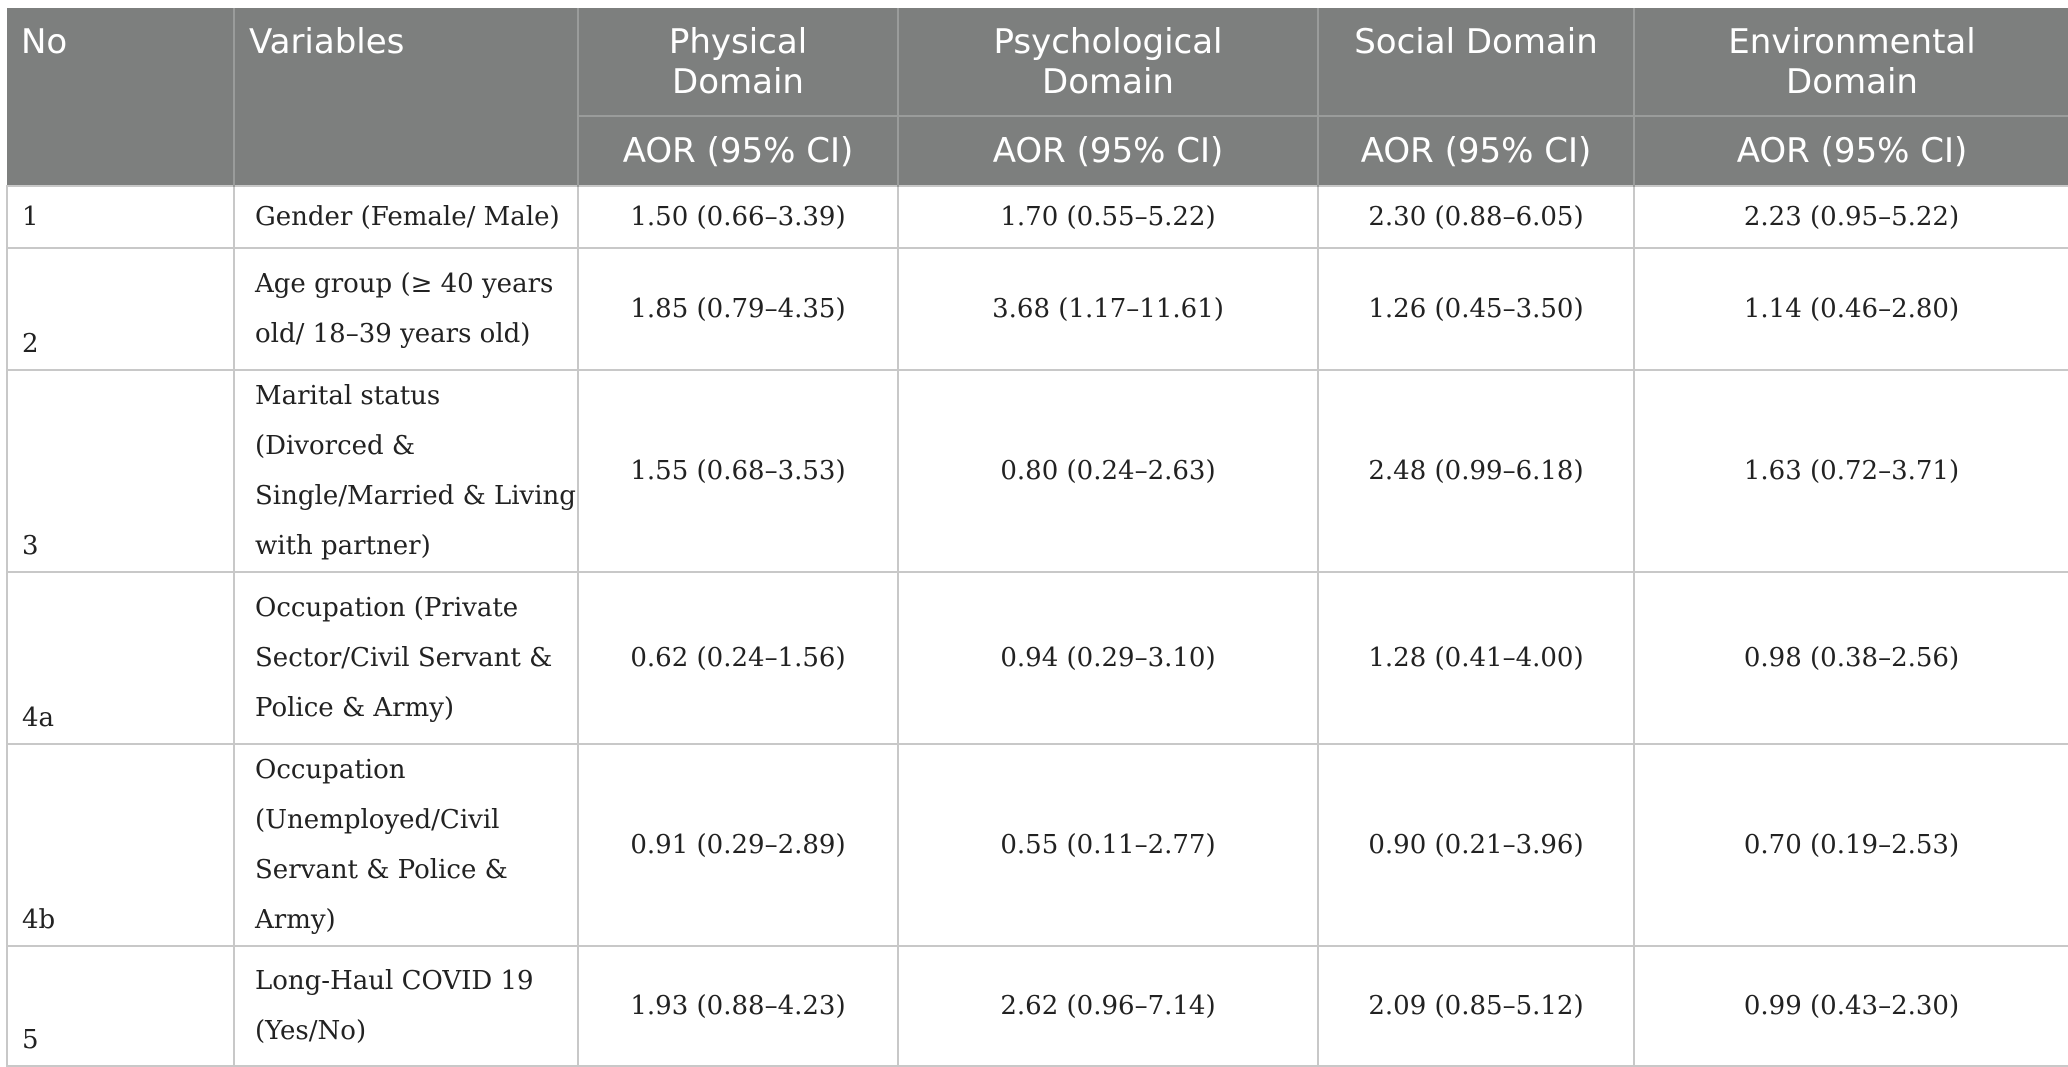 The image size is (2068, 1067). Describe the element at coordinates (1476, 1006) in the screenshot. I see `cell-social: 2.09 (0.85–5.12)` at that location.